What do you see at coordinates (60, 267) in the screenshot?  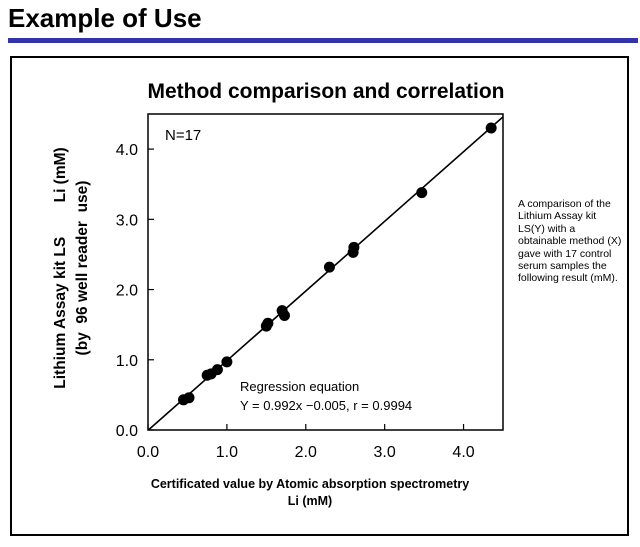 I see `y-axis-label-line1: Lithium Assay kit LS Li (mM)` at bounding box center [60, 267].